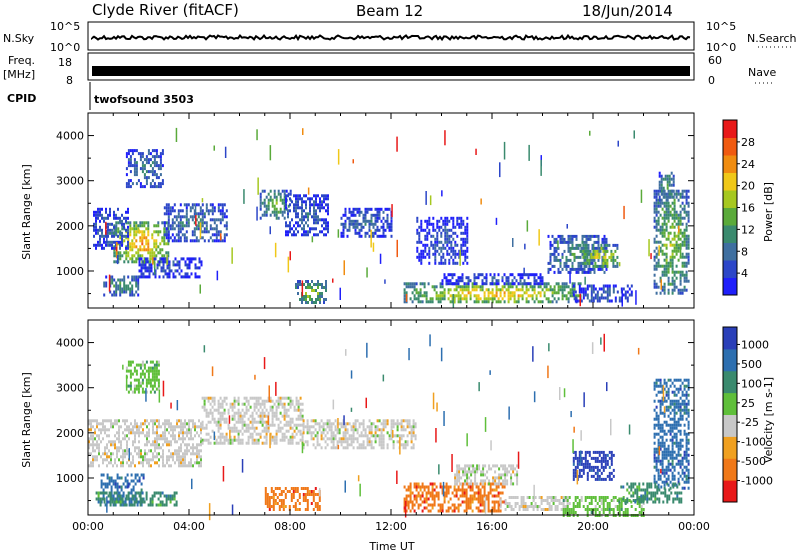 This screenshot has width=800, height=554. Describe the element at coordinates (292, 499) in the screenshot. I see `velocity-echo-region` at that location.